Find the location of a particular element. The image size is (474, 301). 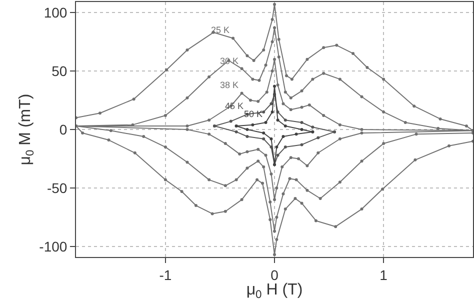

x-tick-label: 0 is located at coordinates (274, 274).